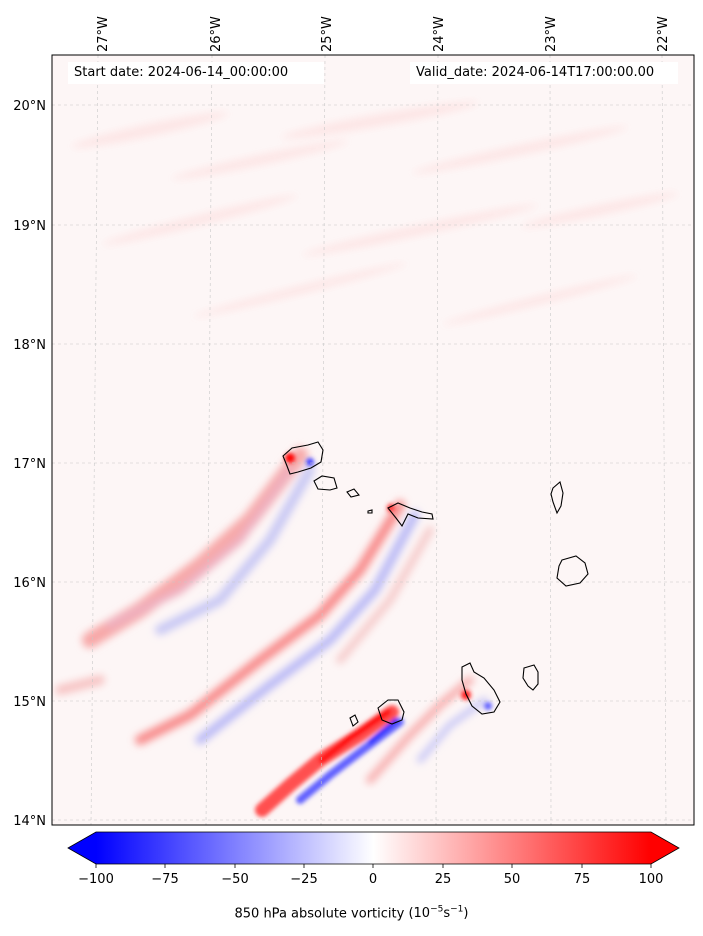 The height and width of the screenshot is (936, 703). What do you see at coordinates (370, 511) in the screenshot?
I see `island-razo` at bounding box center [370, 511].